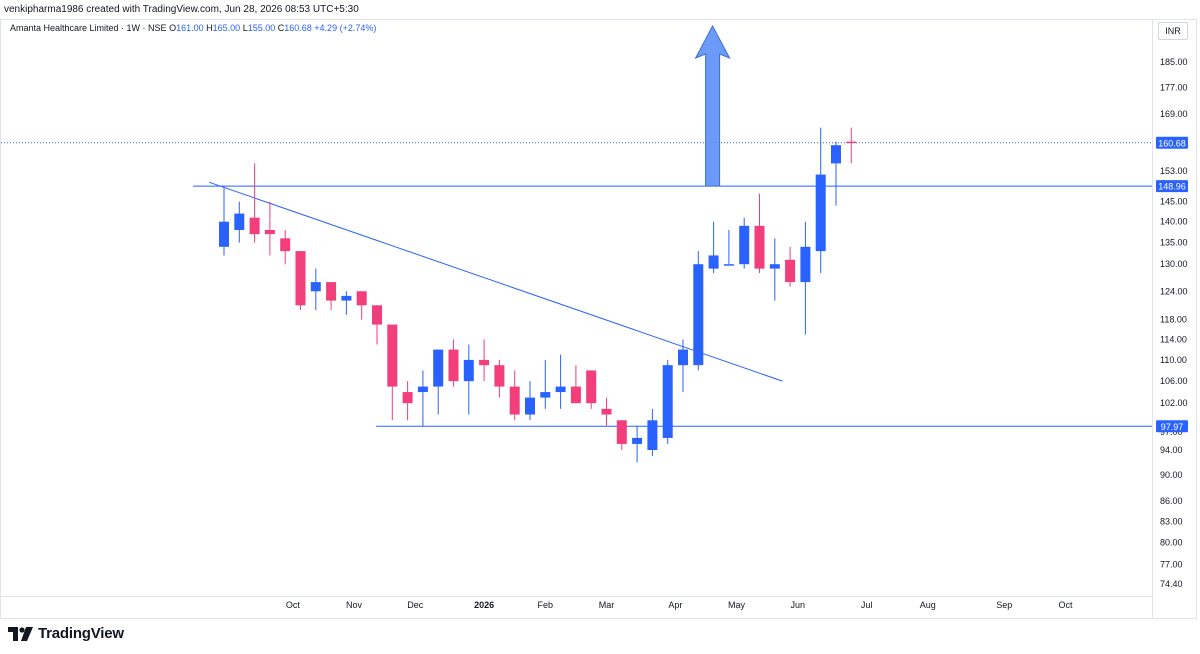 This screenshot has height=654, width=1200. What do you see at coordinates (415, 605) in the screenshot?
I see `x-tick-label: Dec` at bounding box center [415, 605].